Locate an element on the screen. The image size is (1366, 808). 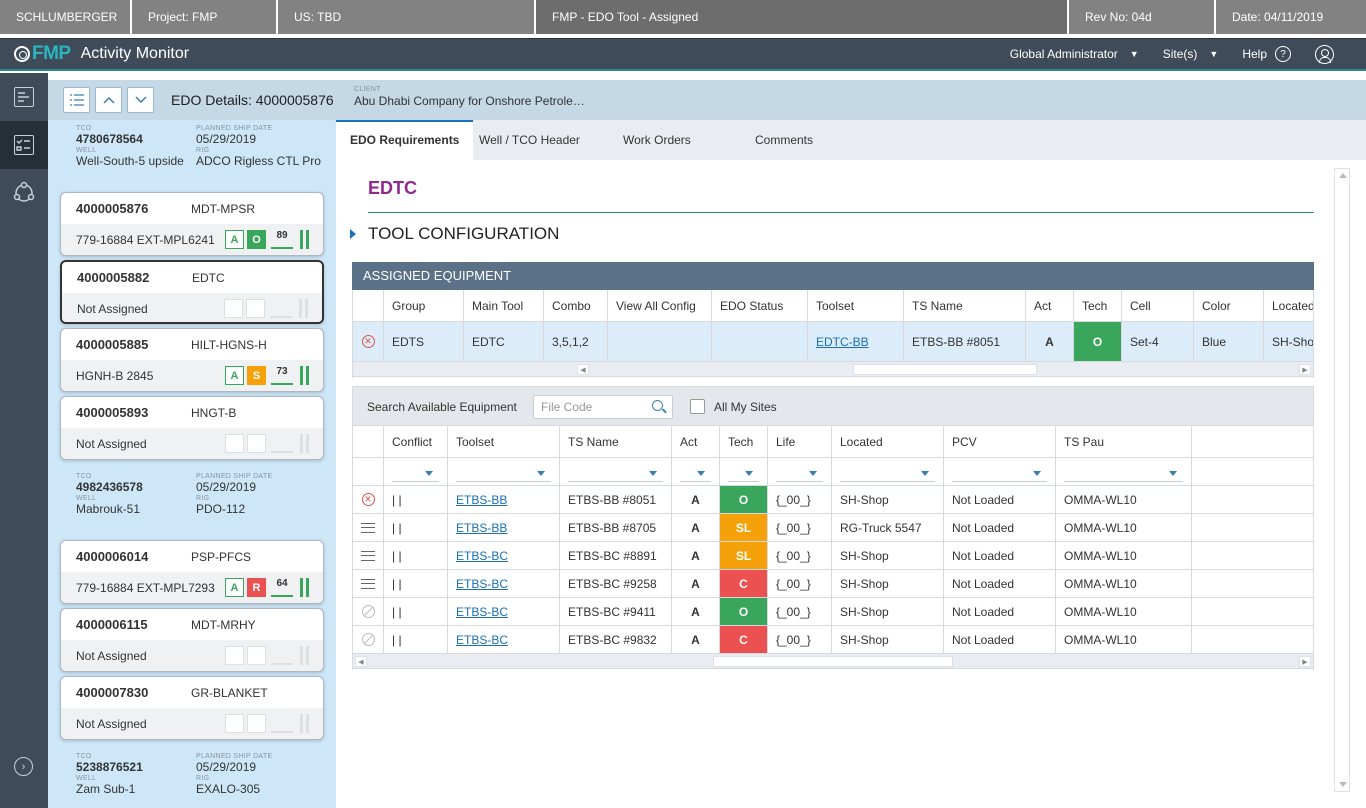
column-header: PCV is located at coordinates (1000, 441).